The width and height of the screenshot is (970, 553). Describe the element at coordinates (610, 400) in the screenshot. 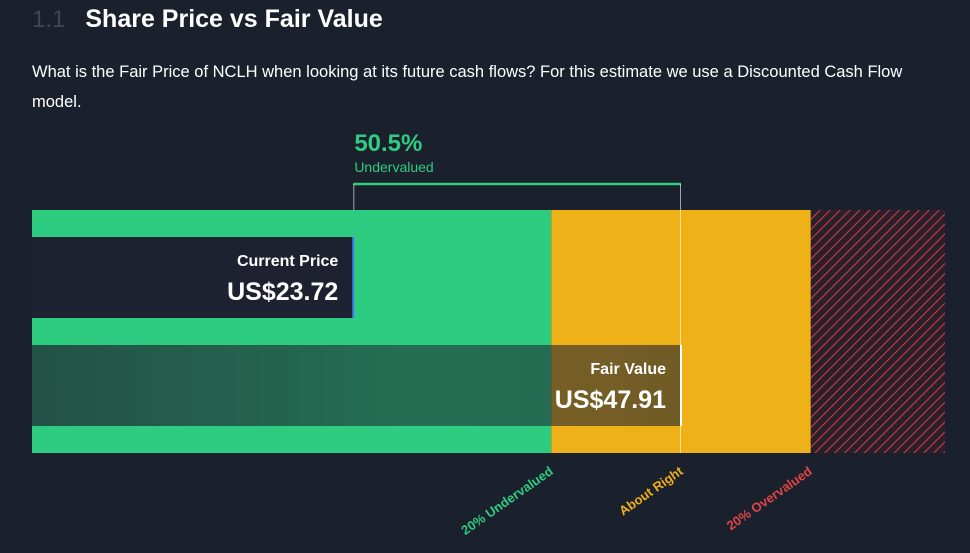

I see `fair-value-value: US$47.91` at that location.